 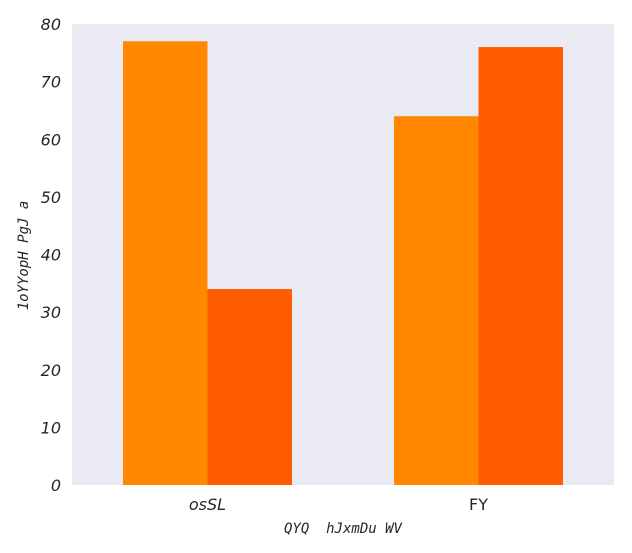 What do you see at coordinates (338, 504) in the screenshot?
I see `x-axis-ticks: osSL FY` at bounding box center [338, 504].